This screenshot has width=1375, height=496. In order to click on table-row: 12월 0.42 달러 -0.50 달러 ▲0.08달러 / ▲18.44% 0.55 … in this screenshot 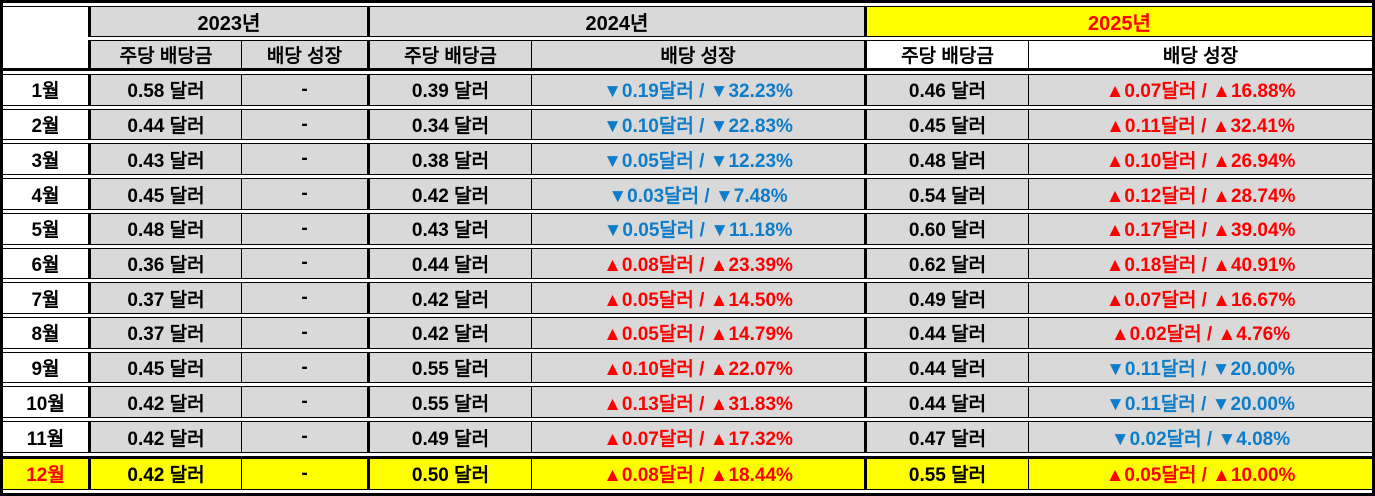, I will do `click(687, 472)`.